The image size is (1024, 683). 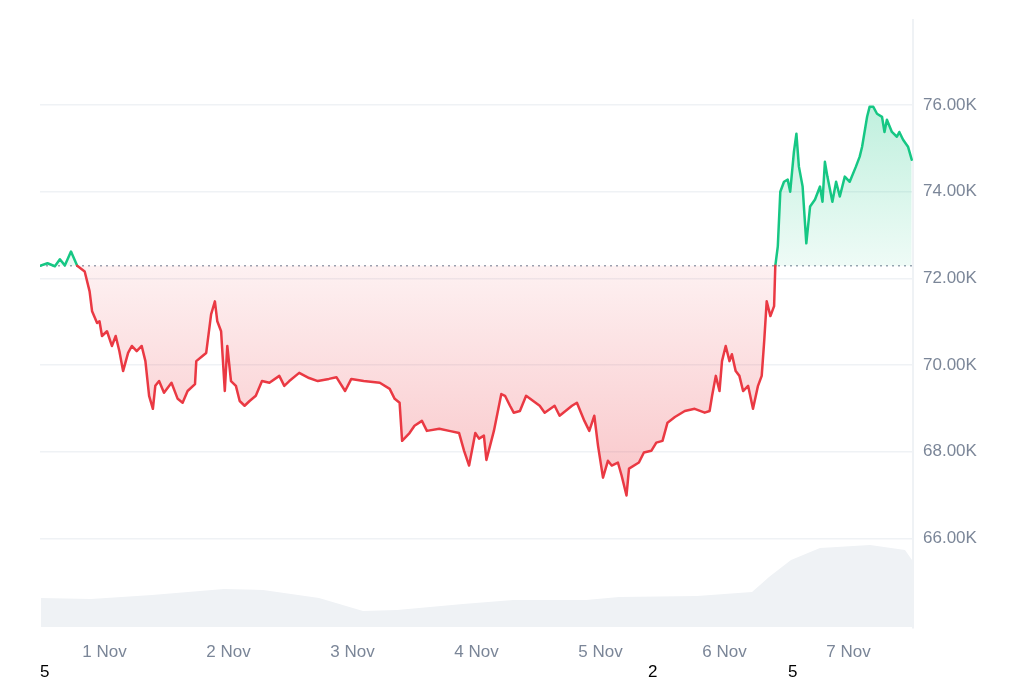 I want to click on x-tick-label: 6 Nov, so click(x=725, y=651).